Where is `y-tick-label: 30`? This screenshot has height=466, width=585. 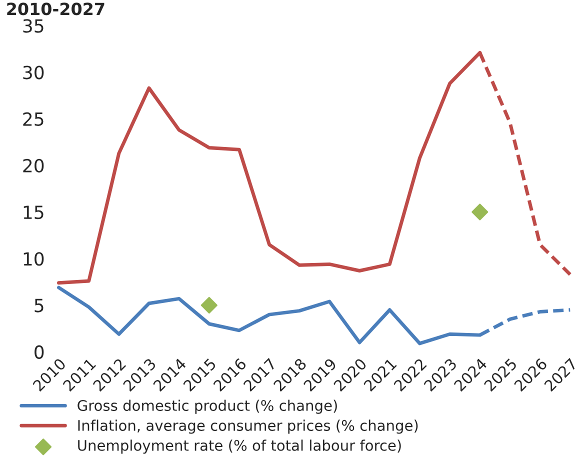 y-tick-label: 30 is located at coordinates (33, 73).